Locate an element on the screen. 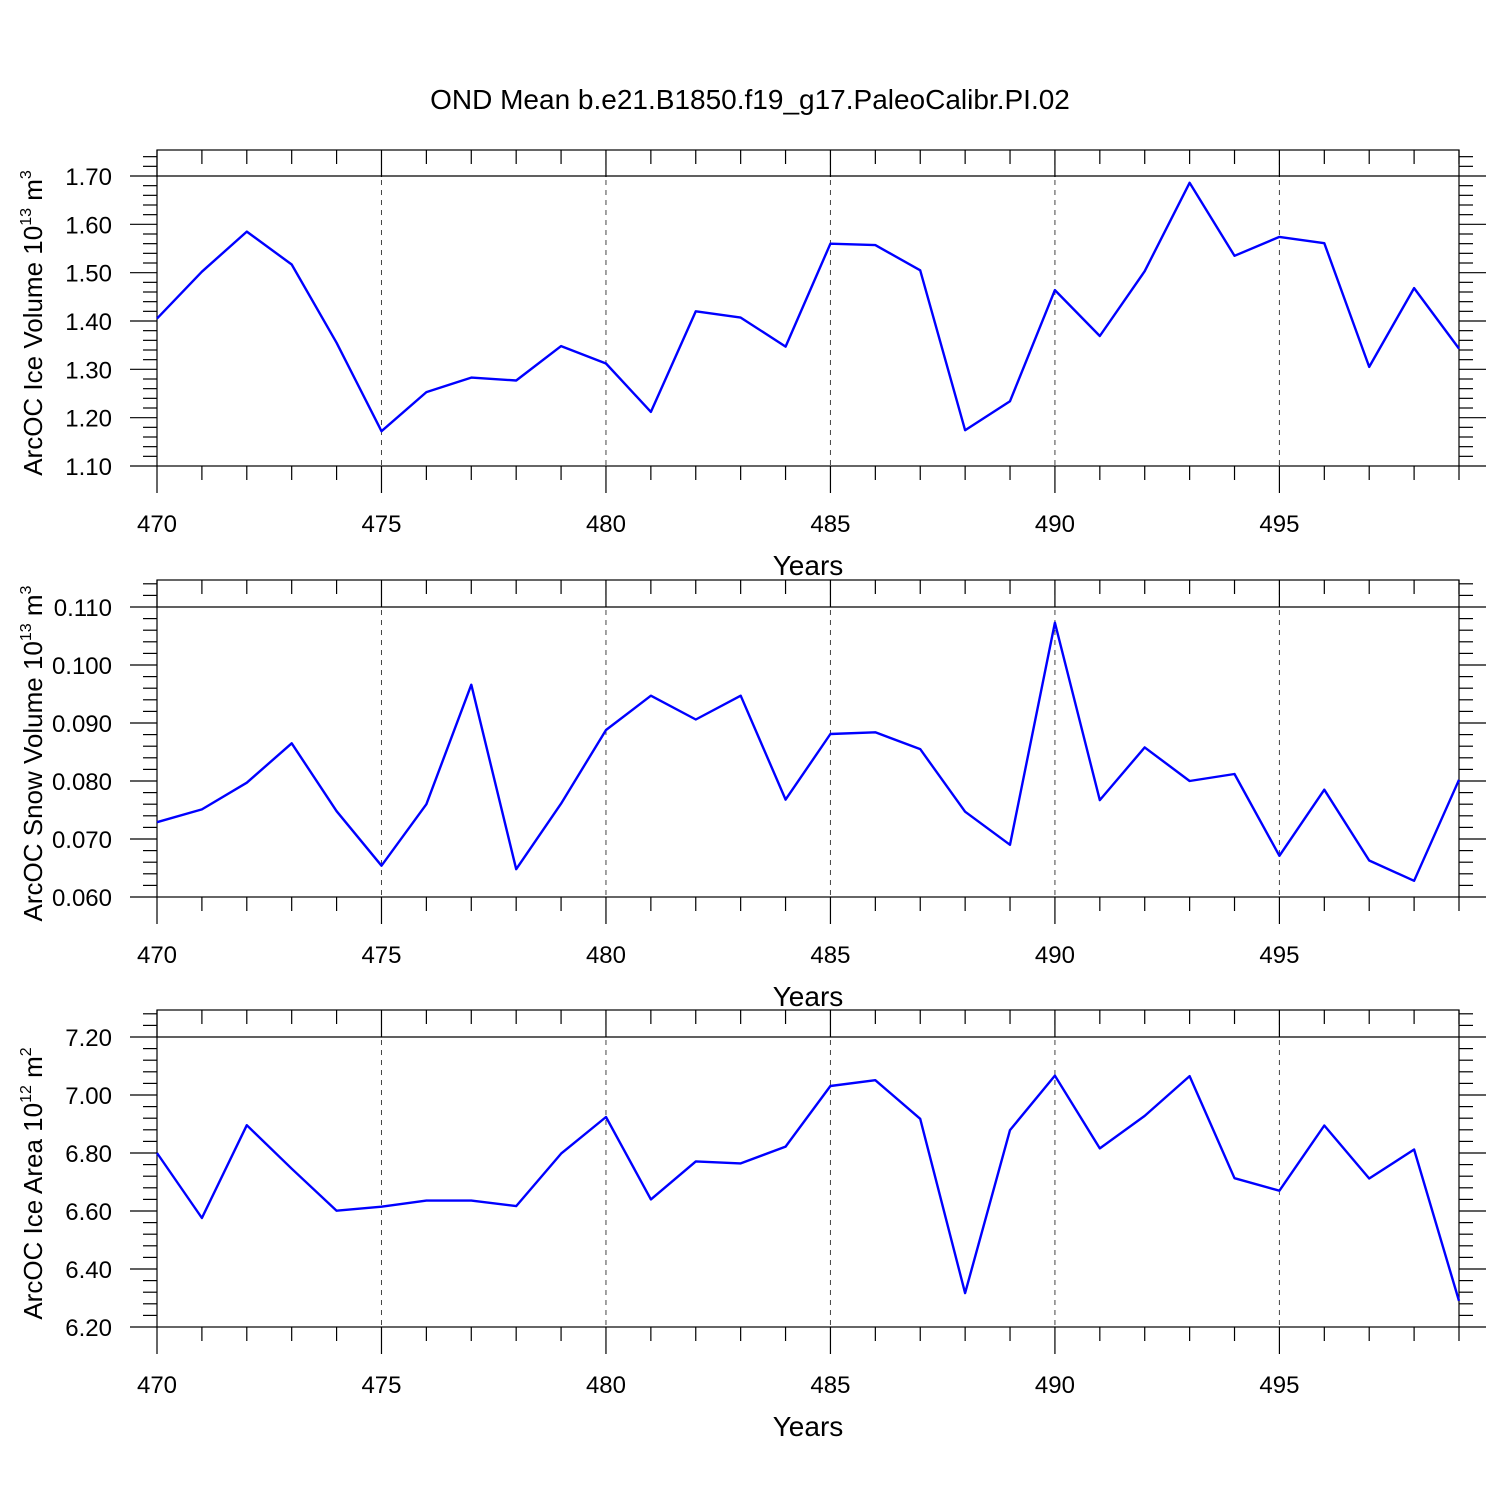  series-line-ice-area is located at coordinates (808, 1188).